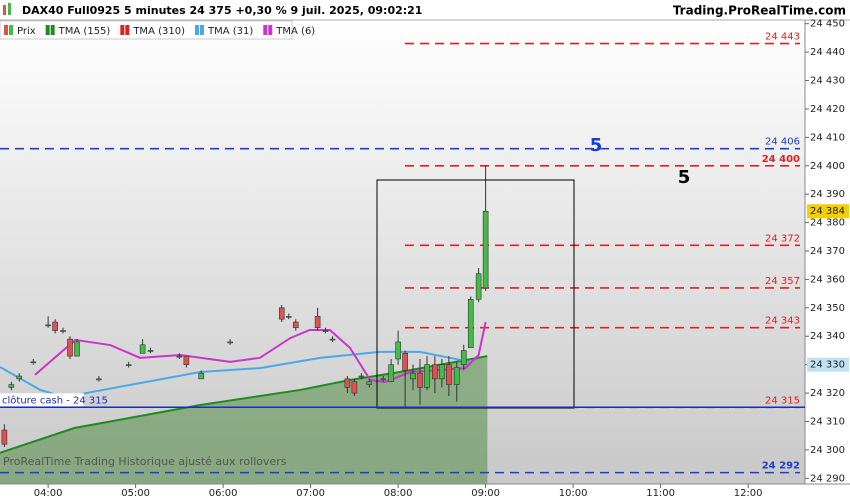  What do you see at coordinates (827, 137) in the screenshot?
I see `y-tick-label: 24 410` at bounding box center [827, 137].